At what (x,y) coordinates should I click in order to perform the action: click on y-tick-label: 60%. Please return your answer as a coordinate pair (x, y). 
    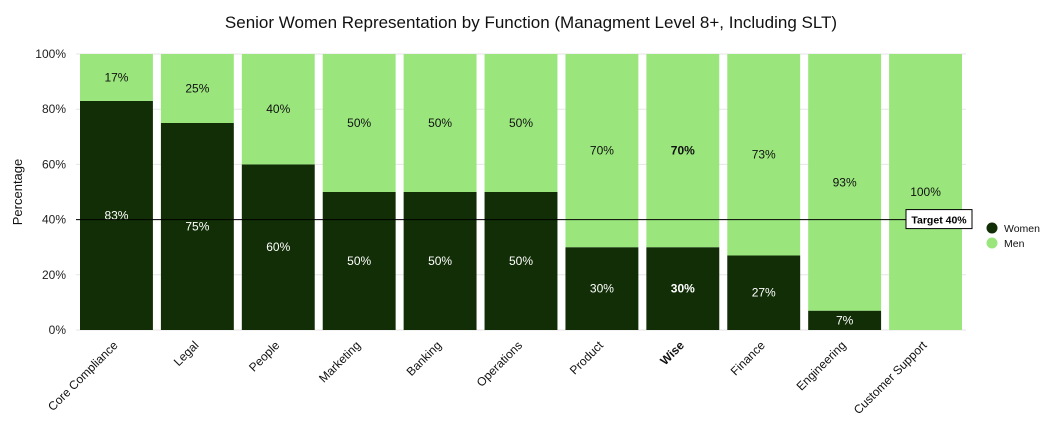
    Looking at the image, I should click on (54, 164).